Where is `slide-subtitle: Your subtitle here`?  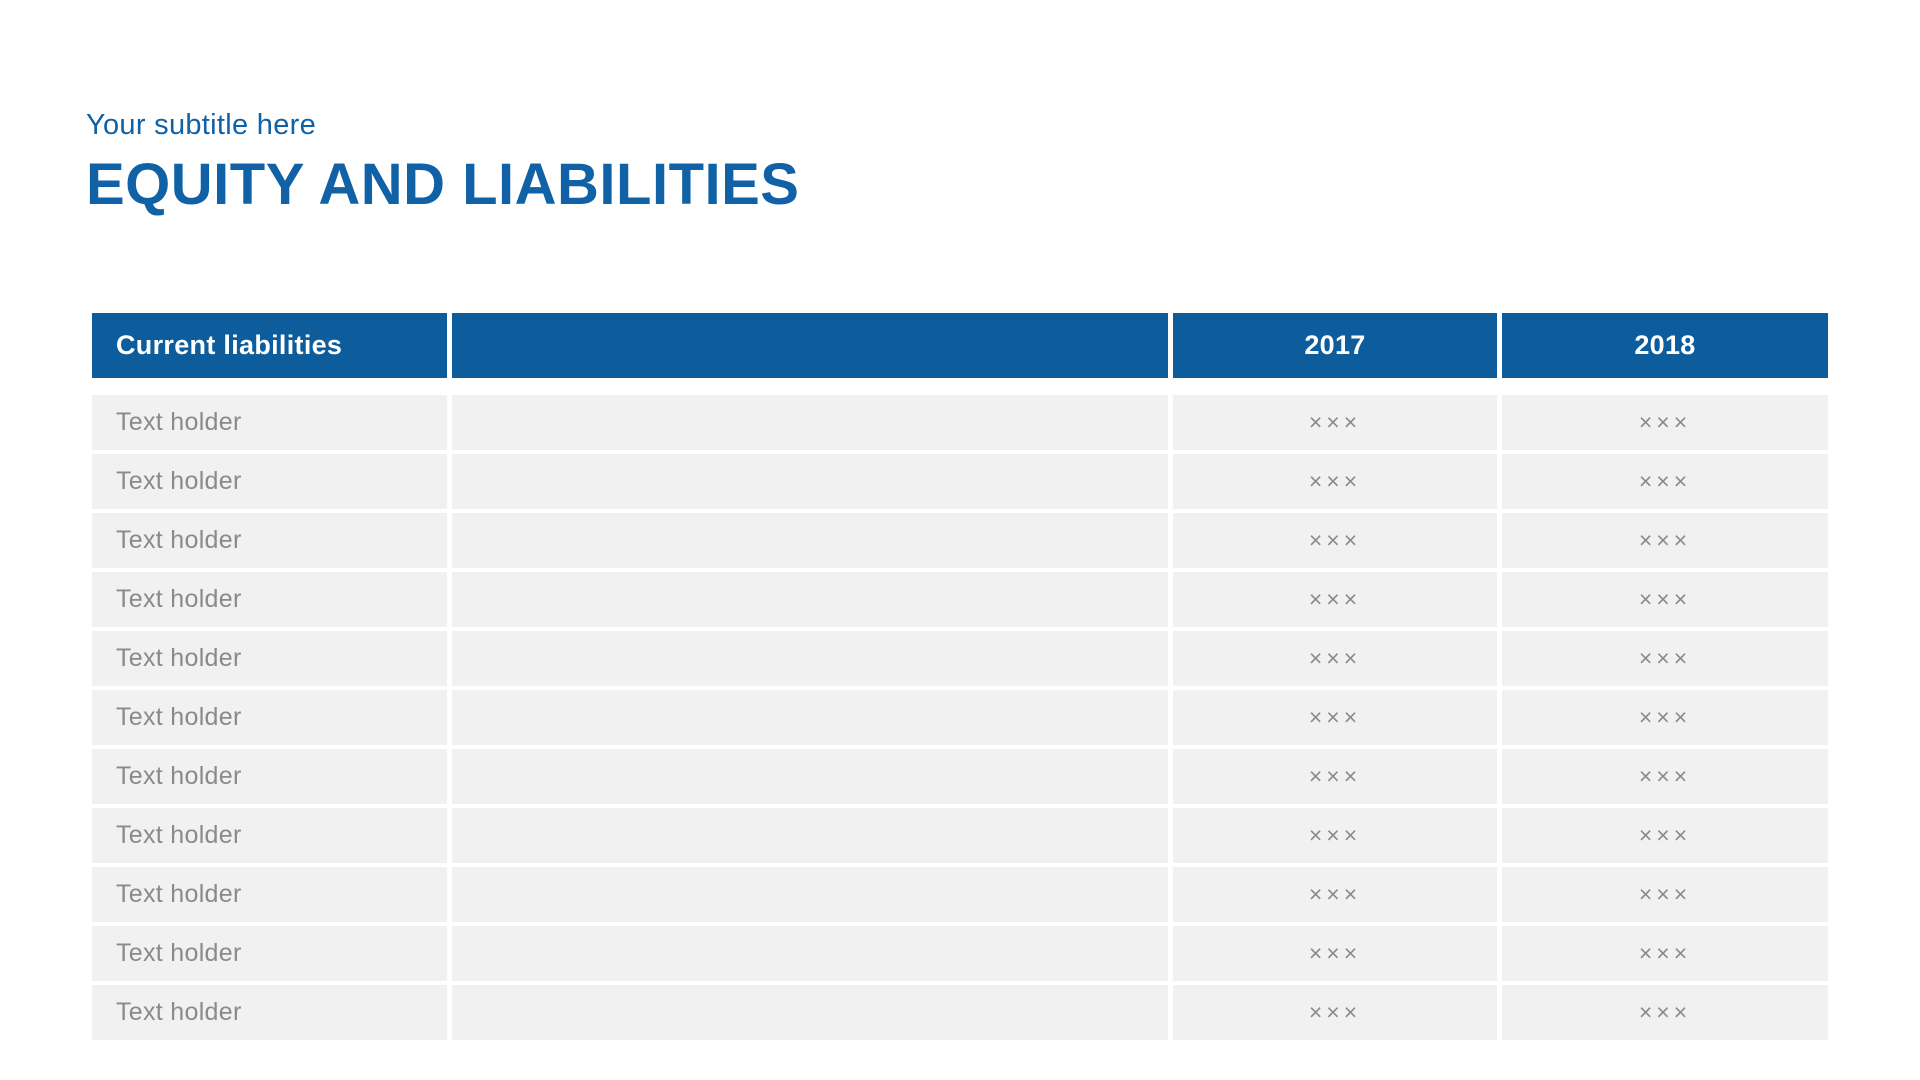 slide-subtitle: Your subtitle here is located at coordinates (201, 125).